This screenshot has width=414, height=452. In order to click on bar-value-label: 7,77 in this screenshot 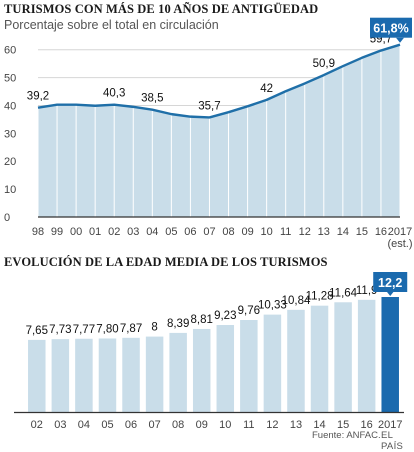, I will do `click(84, 330)`.